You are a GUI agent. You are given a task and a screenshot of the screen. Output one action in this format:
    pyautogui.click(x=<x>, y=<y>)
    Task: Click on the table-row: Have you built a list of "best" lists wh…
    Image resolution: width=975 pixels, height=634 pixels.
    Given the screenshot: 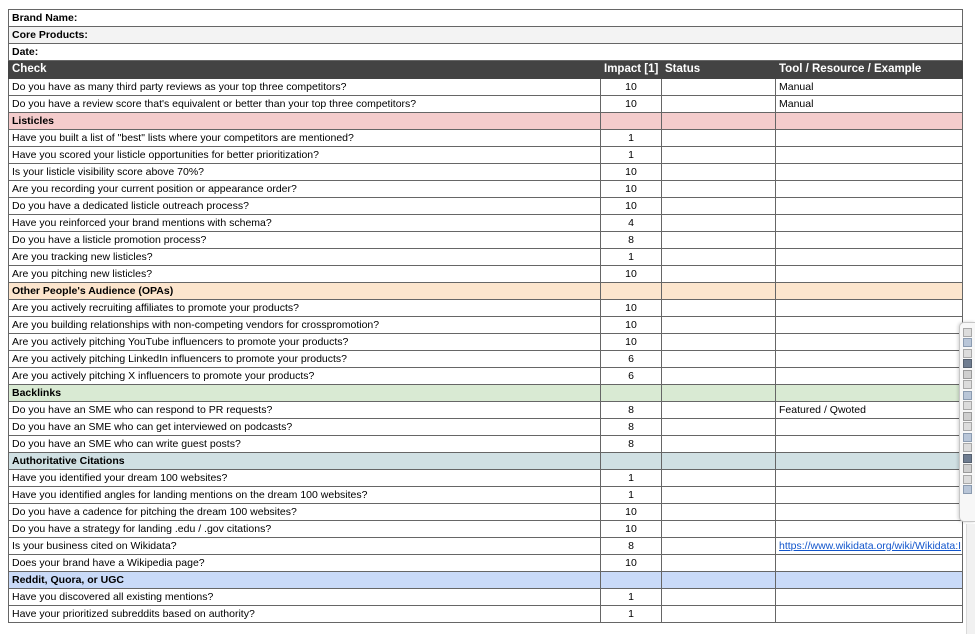 What is the action you would take?
    pyautogui.click(x=486, y=138)
    